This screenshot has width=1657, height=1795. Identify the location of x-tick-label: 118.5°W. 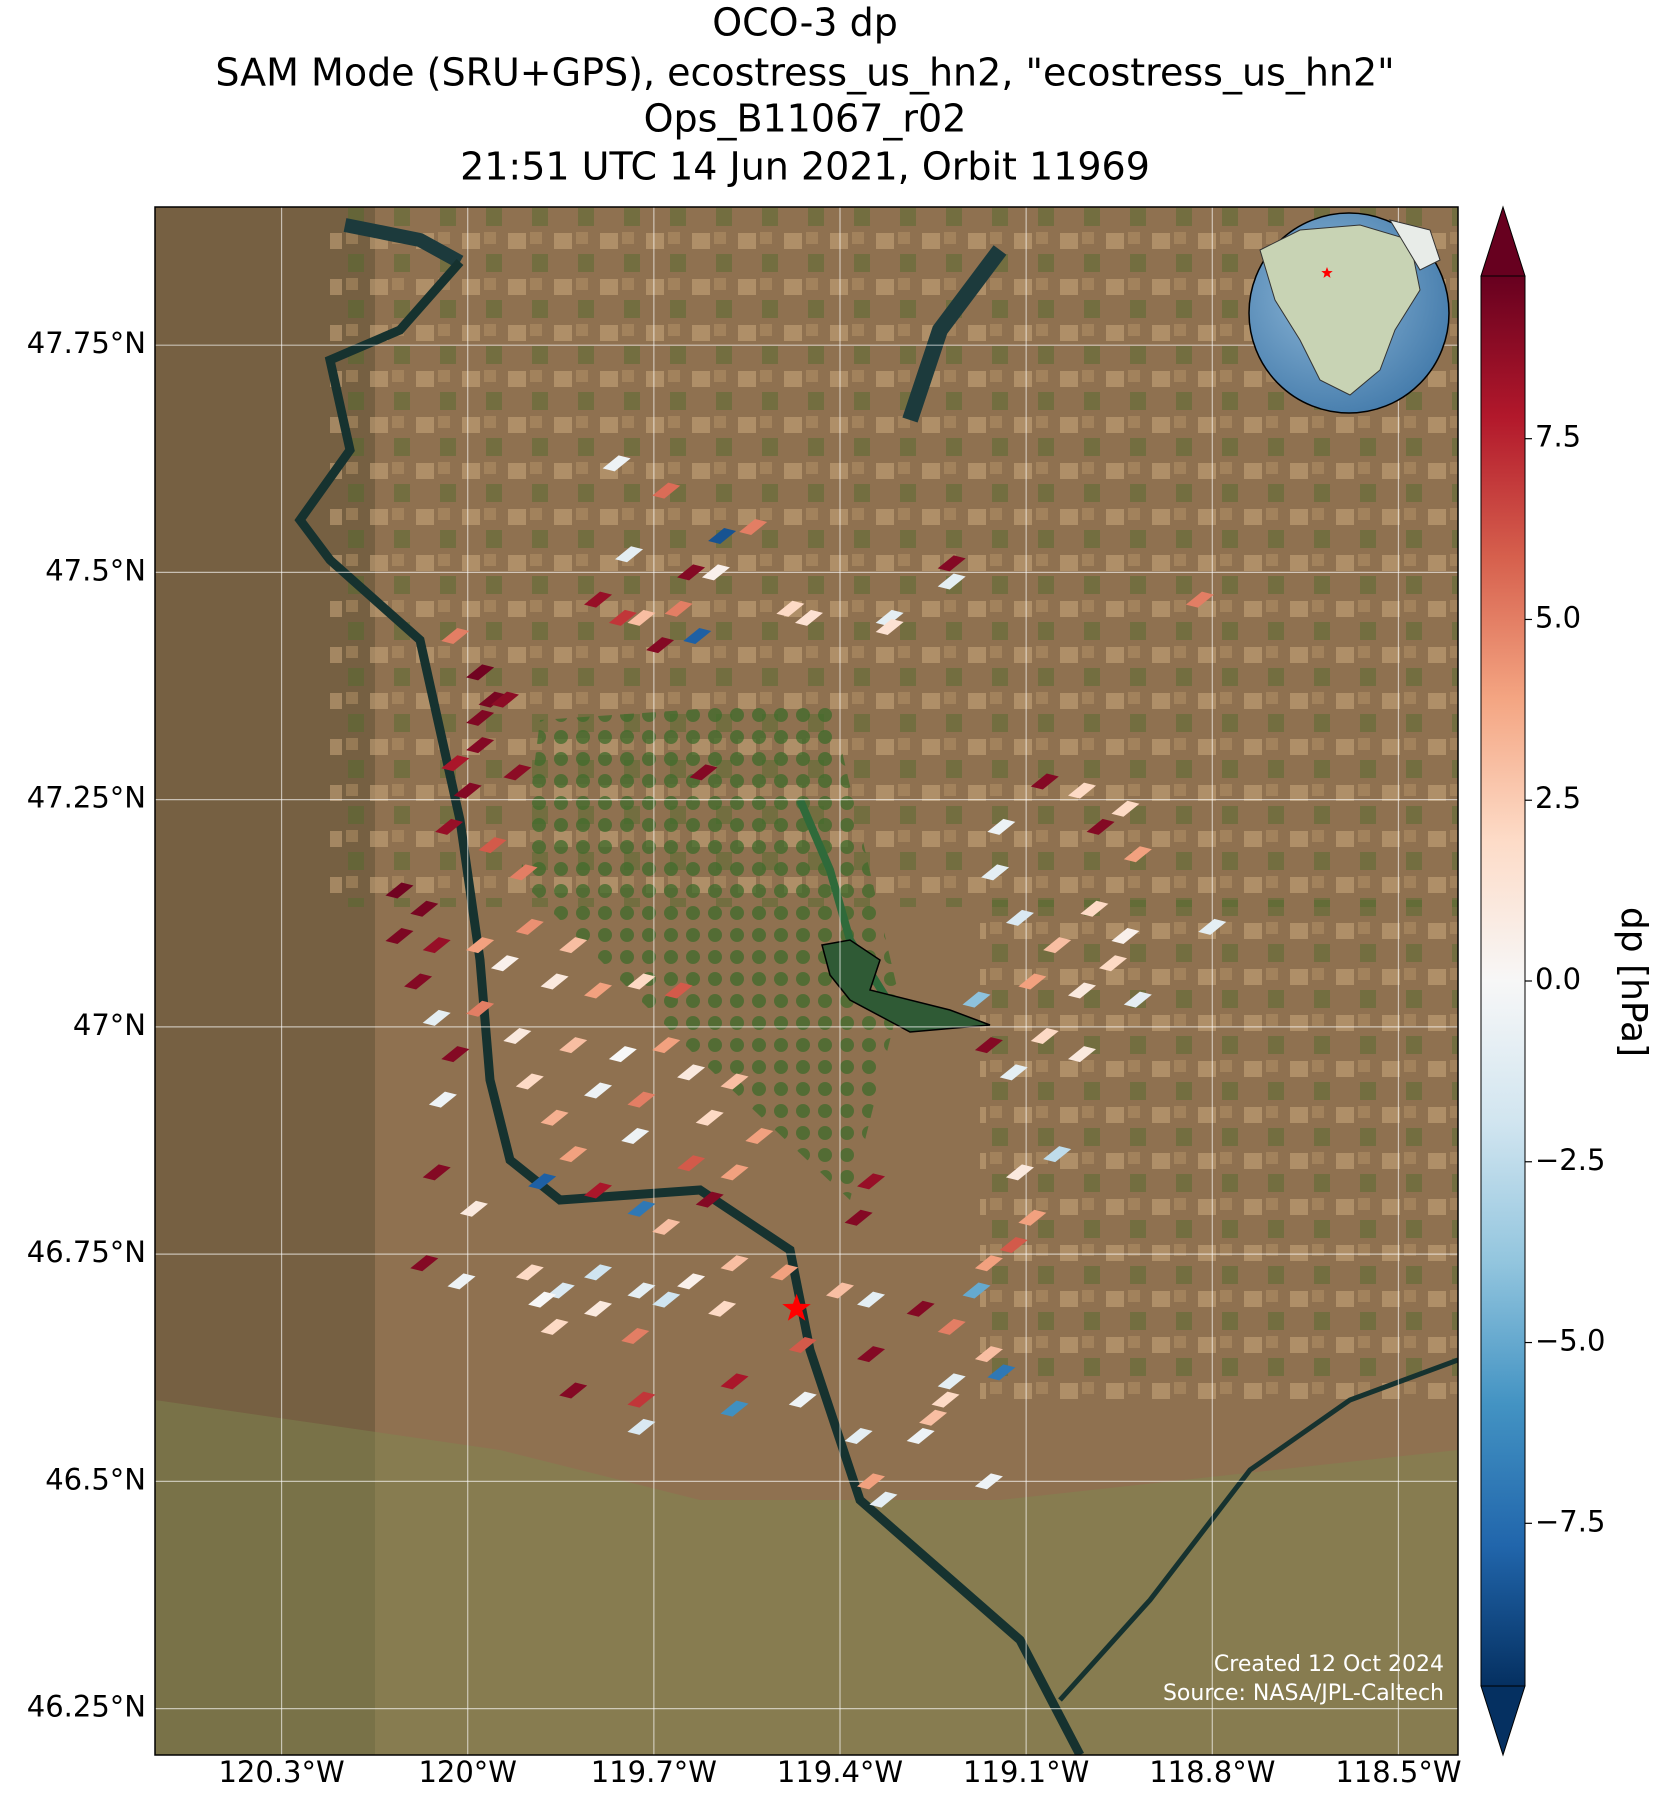
(1398, 1772).